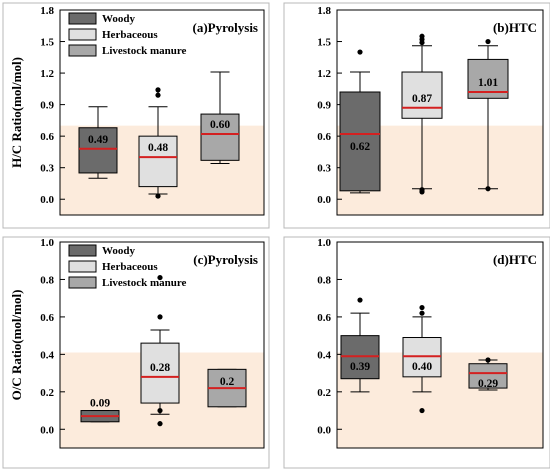 This screenshot has width=550, height=470. I want to click on y-axis-label: O/C Ratio(mol/mol), so click(16, 345).